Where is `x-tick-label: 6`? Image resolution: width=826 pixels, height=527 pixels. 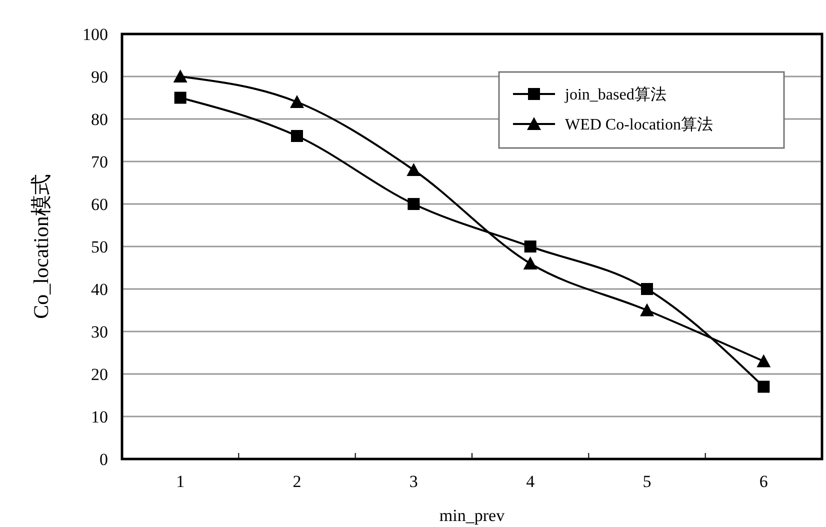
x-tick-label: 6 is located at coordinates (763, 481).